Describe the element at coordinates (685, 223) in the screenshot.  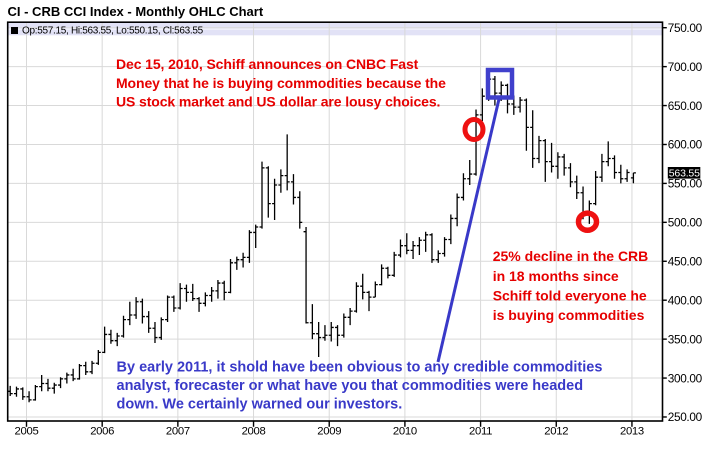
I see `svg-text: 500.00` at that location.